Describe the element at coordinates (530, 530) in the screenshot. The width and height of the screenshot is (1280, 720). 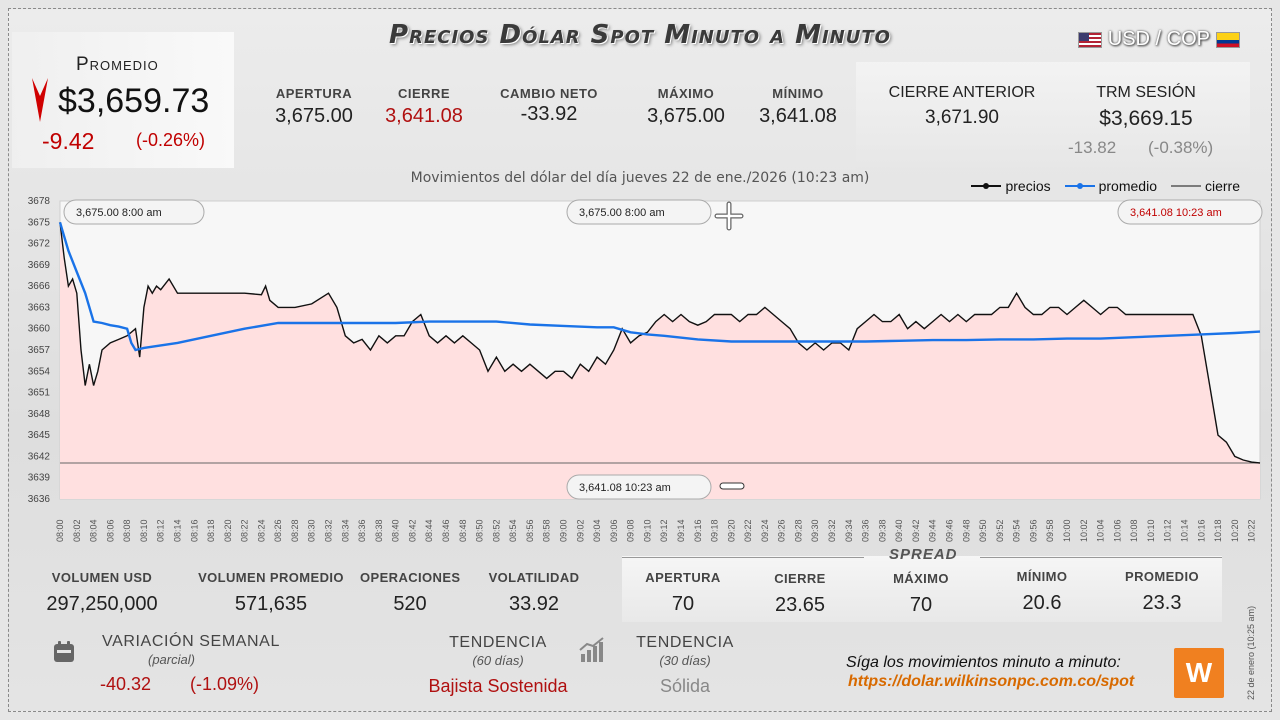
I see `x-tick-label: 08:56` at that location.